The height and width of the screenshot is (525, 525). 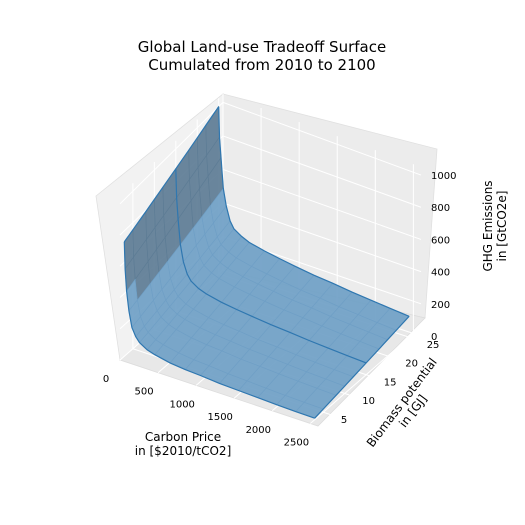 I want to click on z-tick-label: 0, so click(x=434, y=337).